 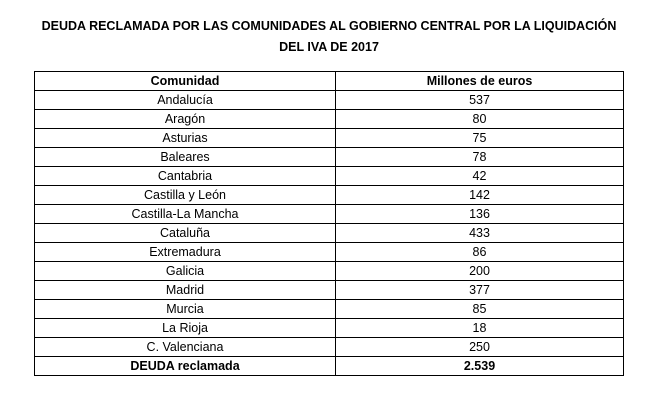 I want to click on cell-comunidad: Murcia, so click(x=185, y=309).